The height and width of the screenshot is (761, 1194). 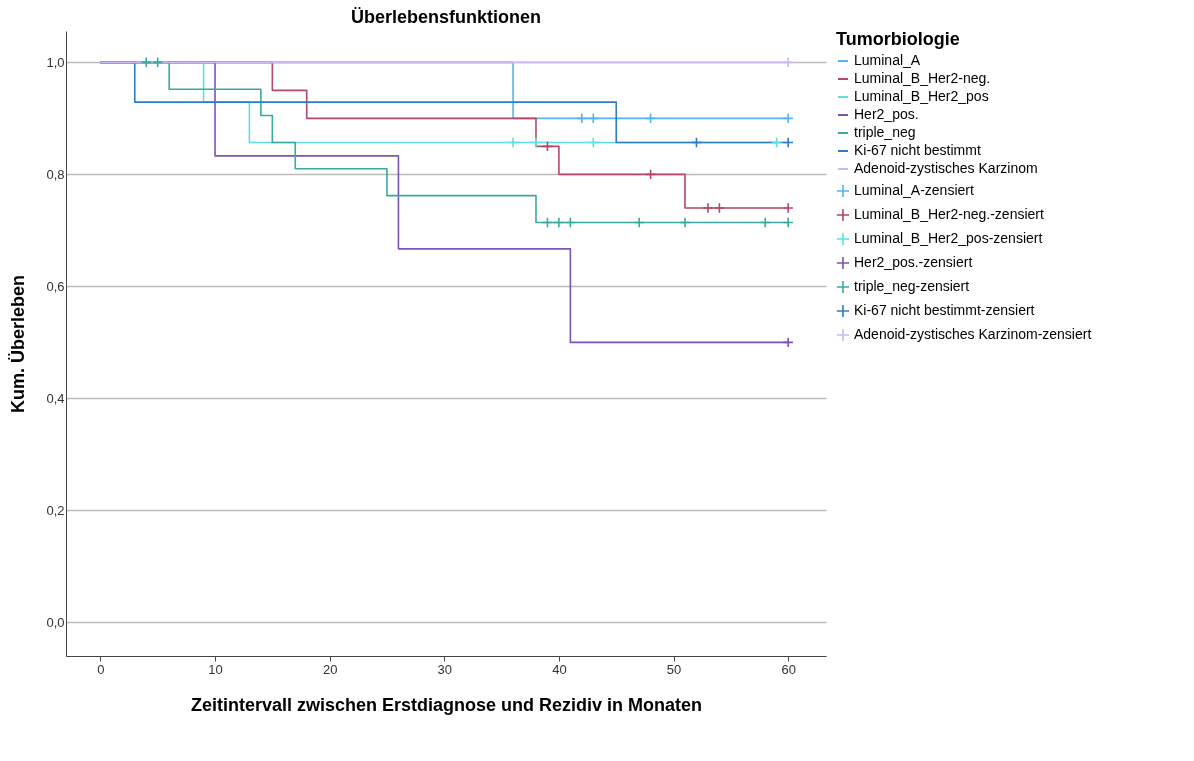 I want to click on x-tick-label: 40, so click(x=559, y=669).